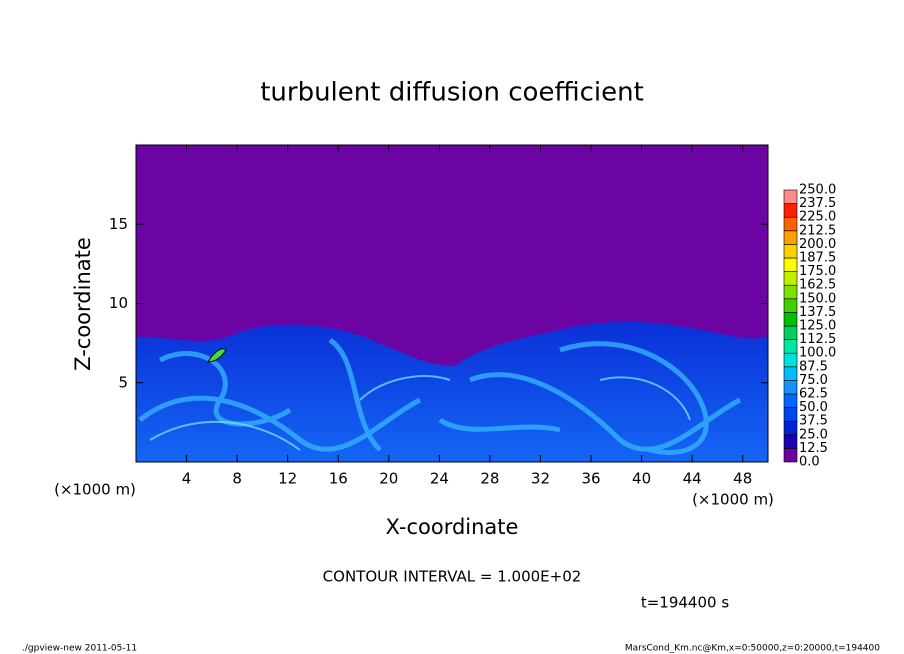 This screenshot has width=904, height=654. What do you see at coordinates (813, 434) in the screenshot?
I see `colorbar-label: 25.0` at bounding box center [813, 434].